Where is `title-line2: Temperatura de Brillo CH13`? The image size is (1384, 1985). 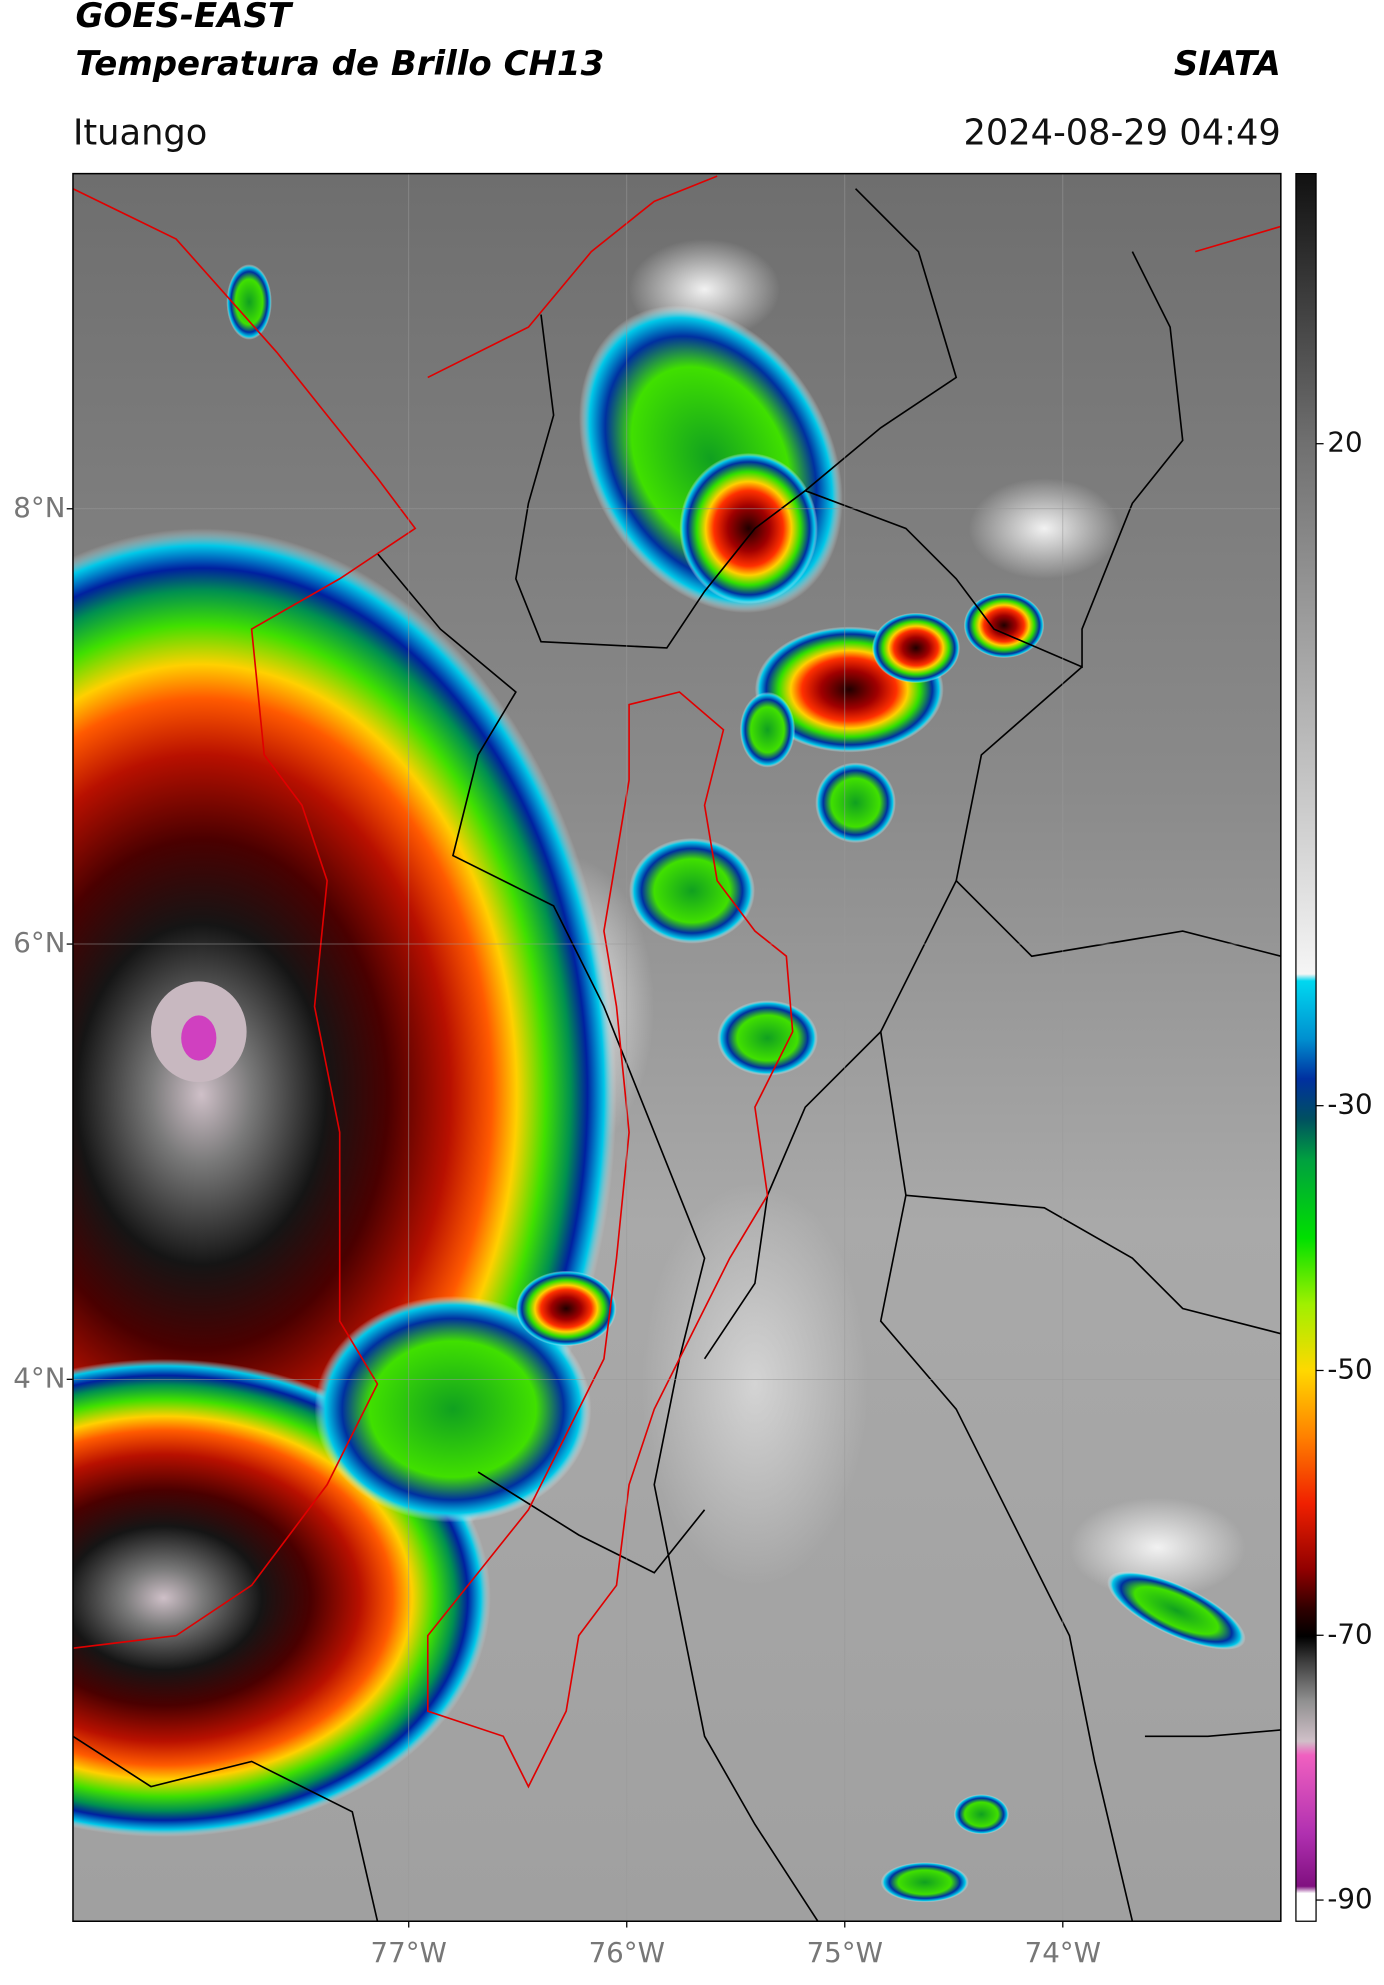
title-line2: Temperatura de Brillo CH13 is located at coordinates (339, 64).